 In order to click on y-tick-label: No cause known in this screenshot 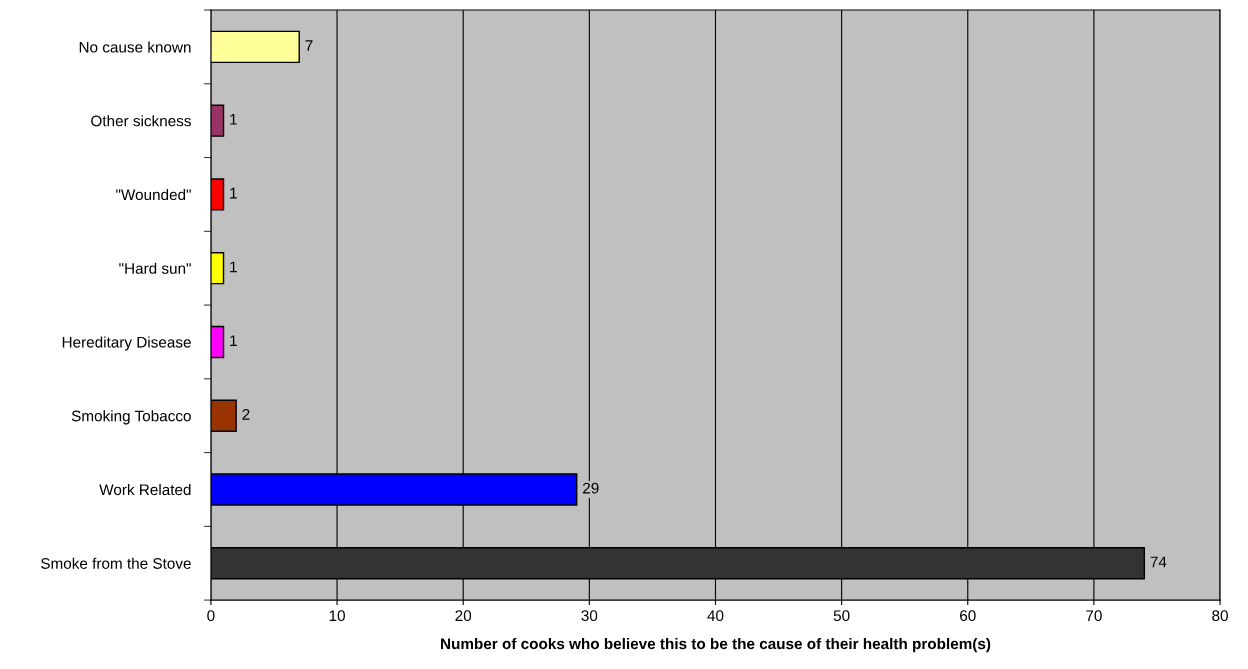, I will do `click(135, 47)`.